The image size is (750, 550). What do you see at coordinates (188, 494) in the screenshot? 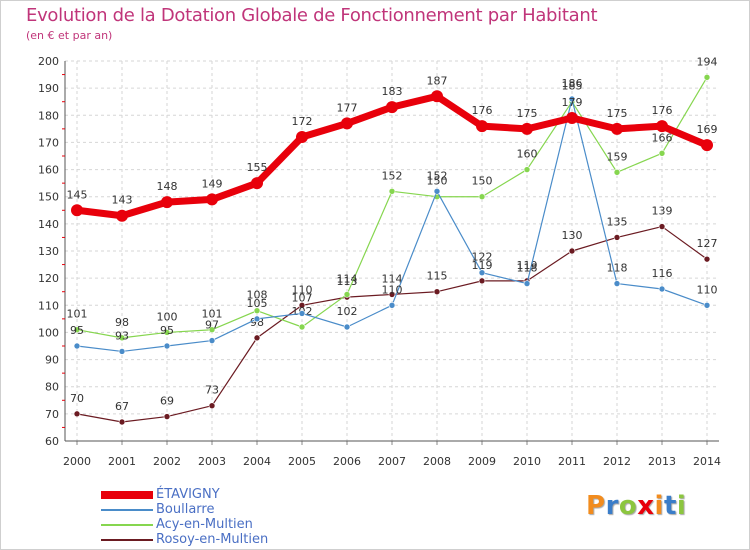
I see `legend-label: ÉTAVIGNY` at bounding box center [188, 494].